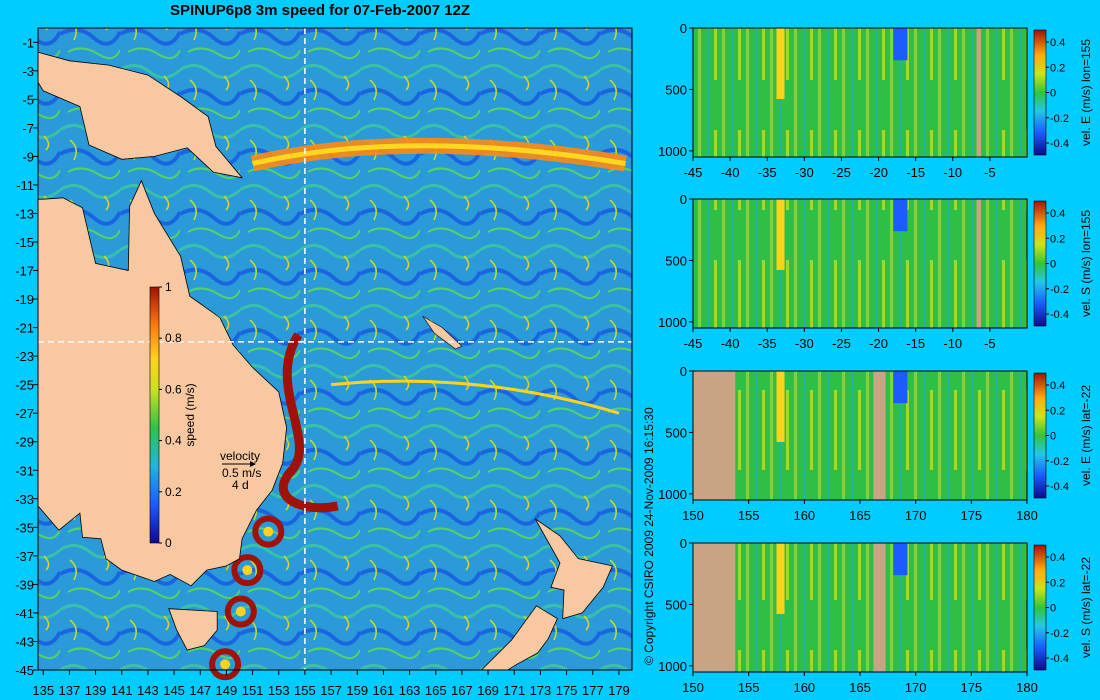 This screenshot has height=700, width=1100. Describe the element at coordinates (693, 172) in the screenshot. I see `section-x-tick-label: -45` at that location.